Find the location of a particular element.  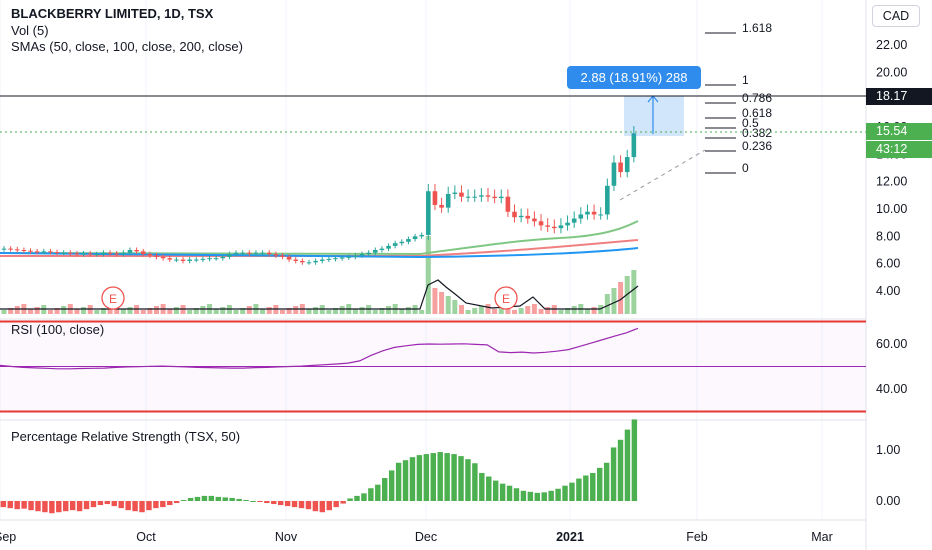

currency-button: CAD is located at coordinates (896, 16).